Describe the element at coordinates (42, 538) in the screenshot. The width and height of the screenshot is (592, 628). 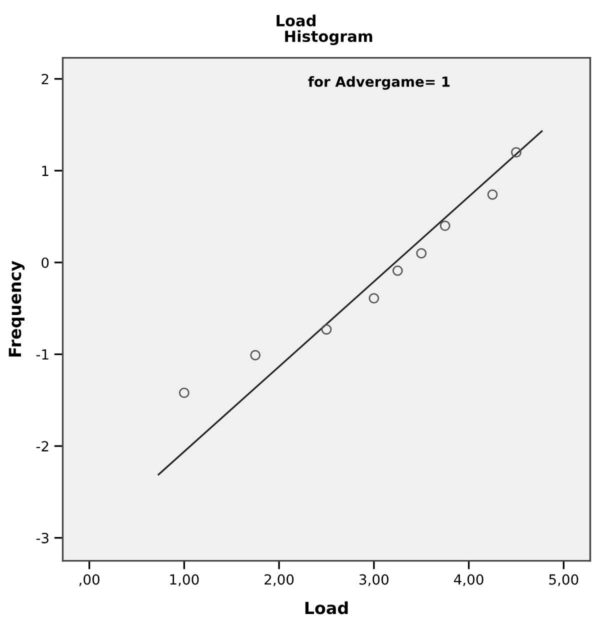
I see `y-tick-label: -3` at that location.